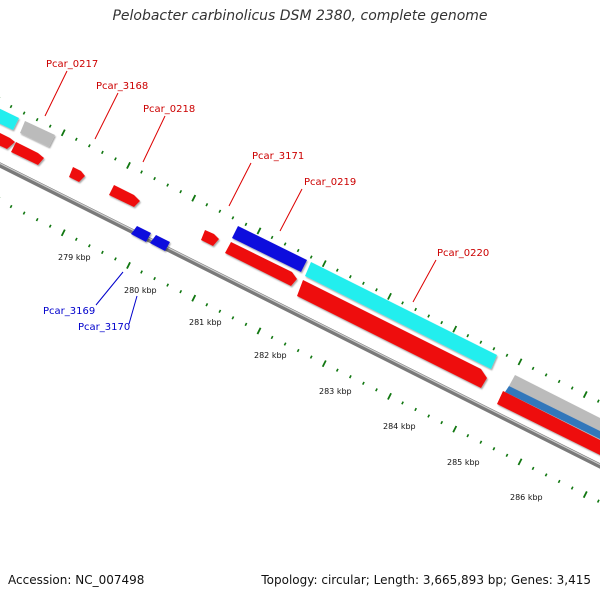 The width and height of the screenshot is (600, 600). I want to click on gene-red-right, so click(548, 425).